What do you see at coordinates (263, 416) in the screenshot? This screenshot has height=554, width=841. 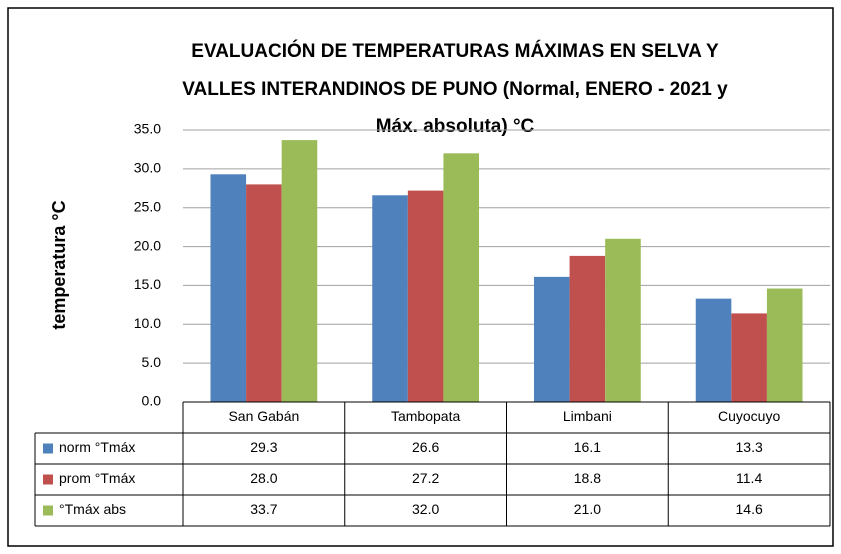 I see `x-tick-label: San Gabán` at bounding box center [263, 416].